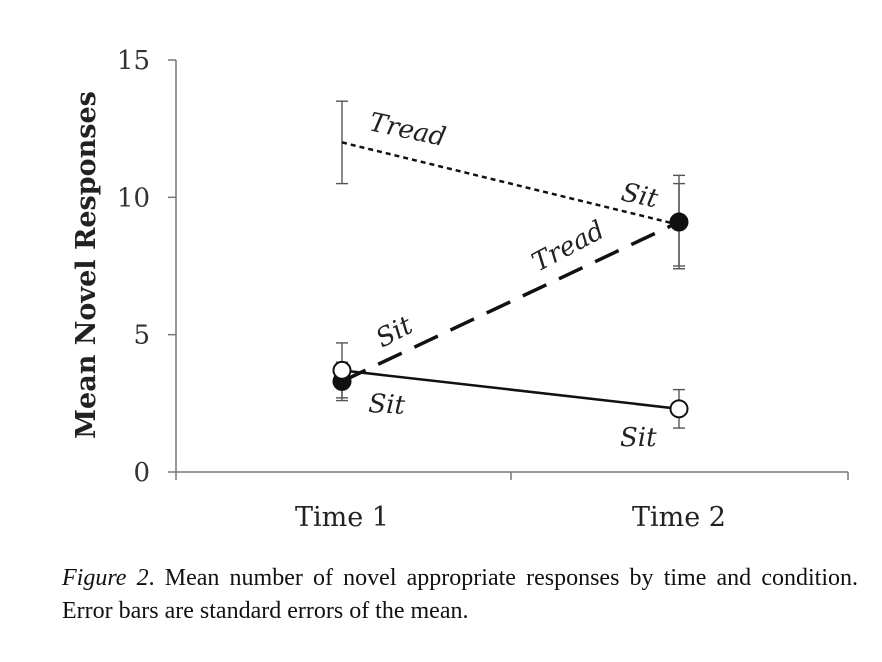 The width and height of the screenshot is (882, 662). Describe the element at coordinates (105, 578) in the screenshot. I see `caption-lead: Figure 2` at that location.